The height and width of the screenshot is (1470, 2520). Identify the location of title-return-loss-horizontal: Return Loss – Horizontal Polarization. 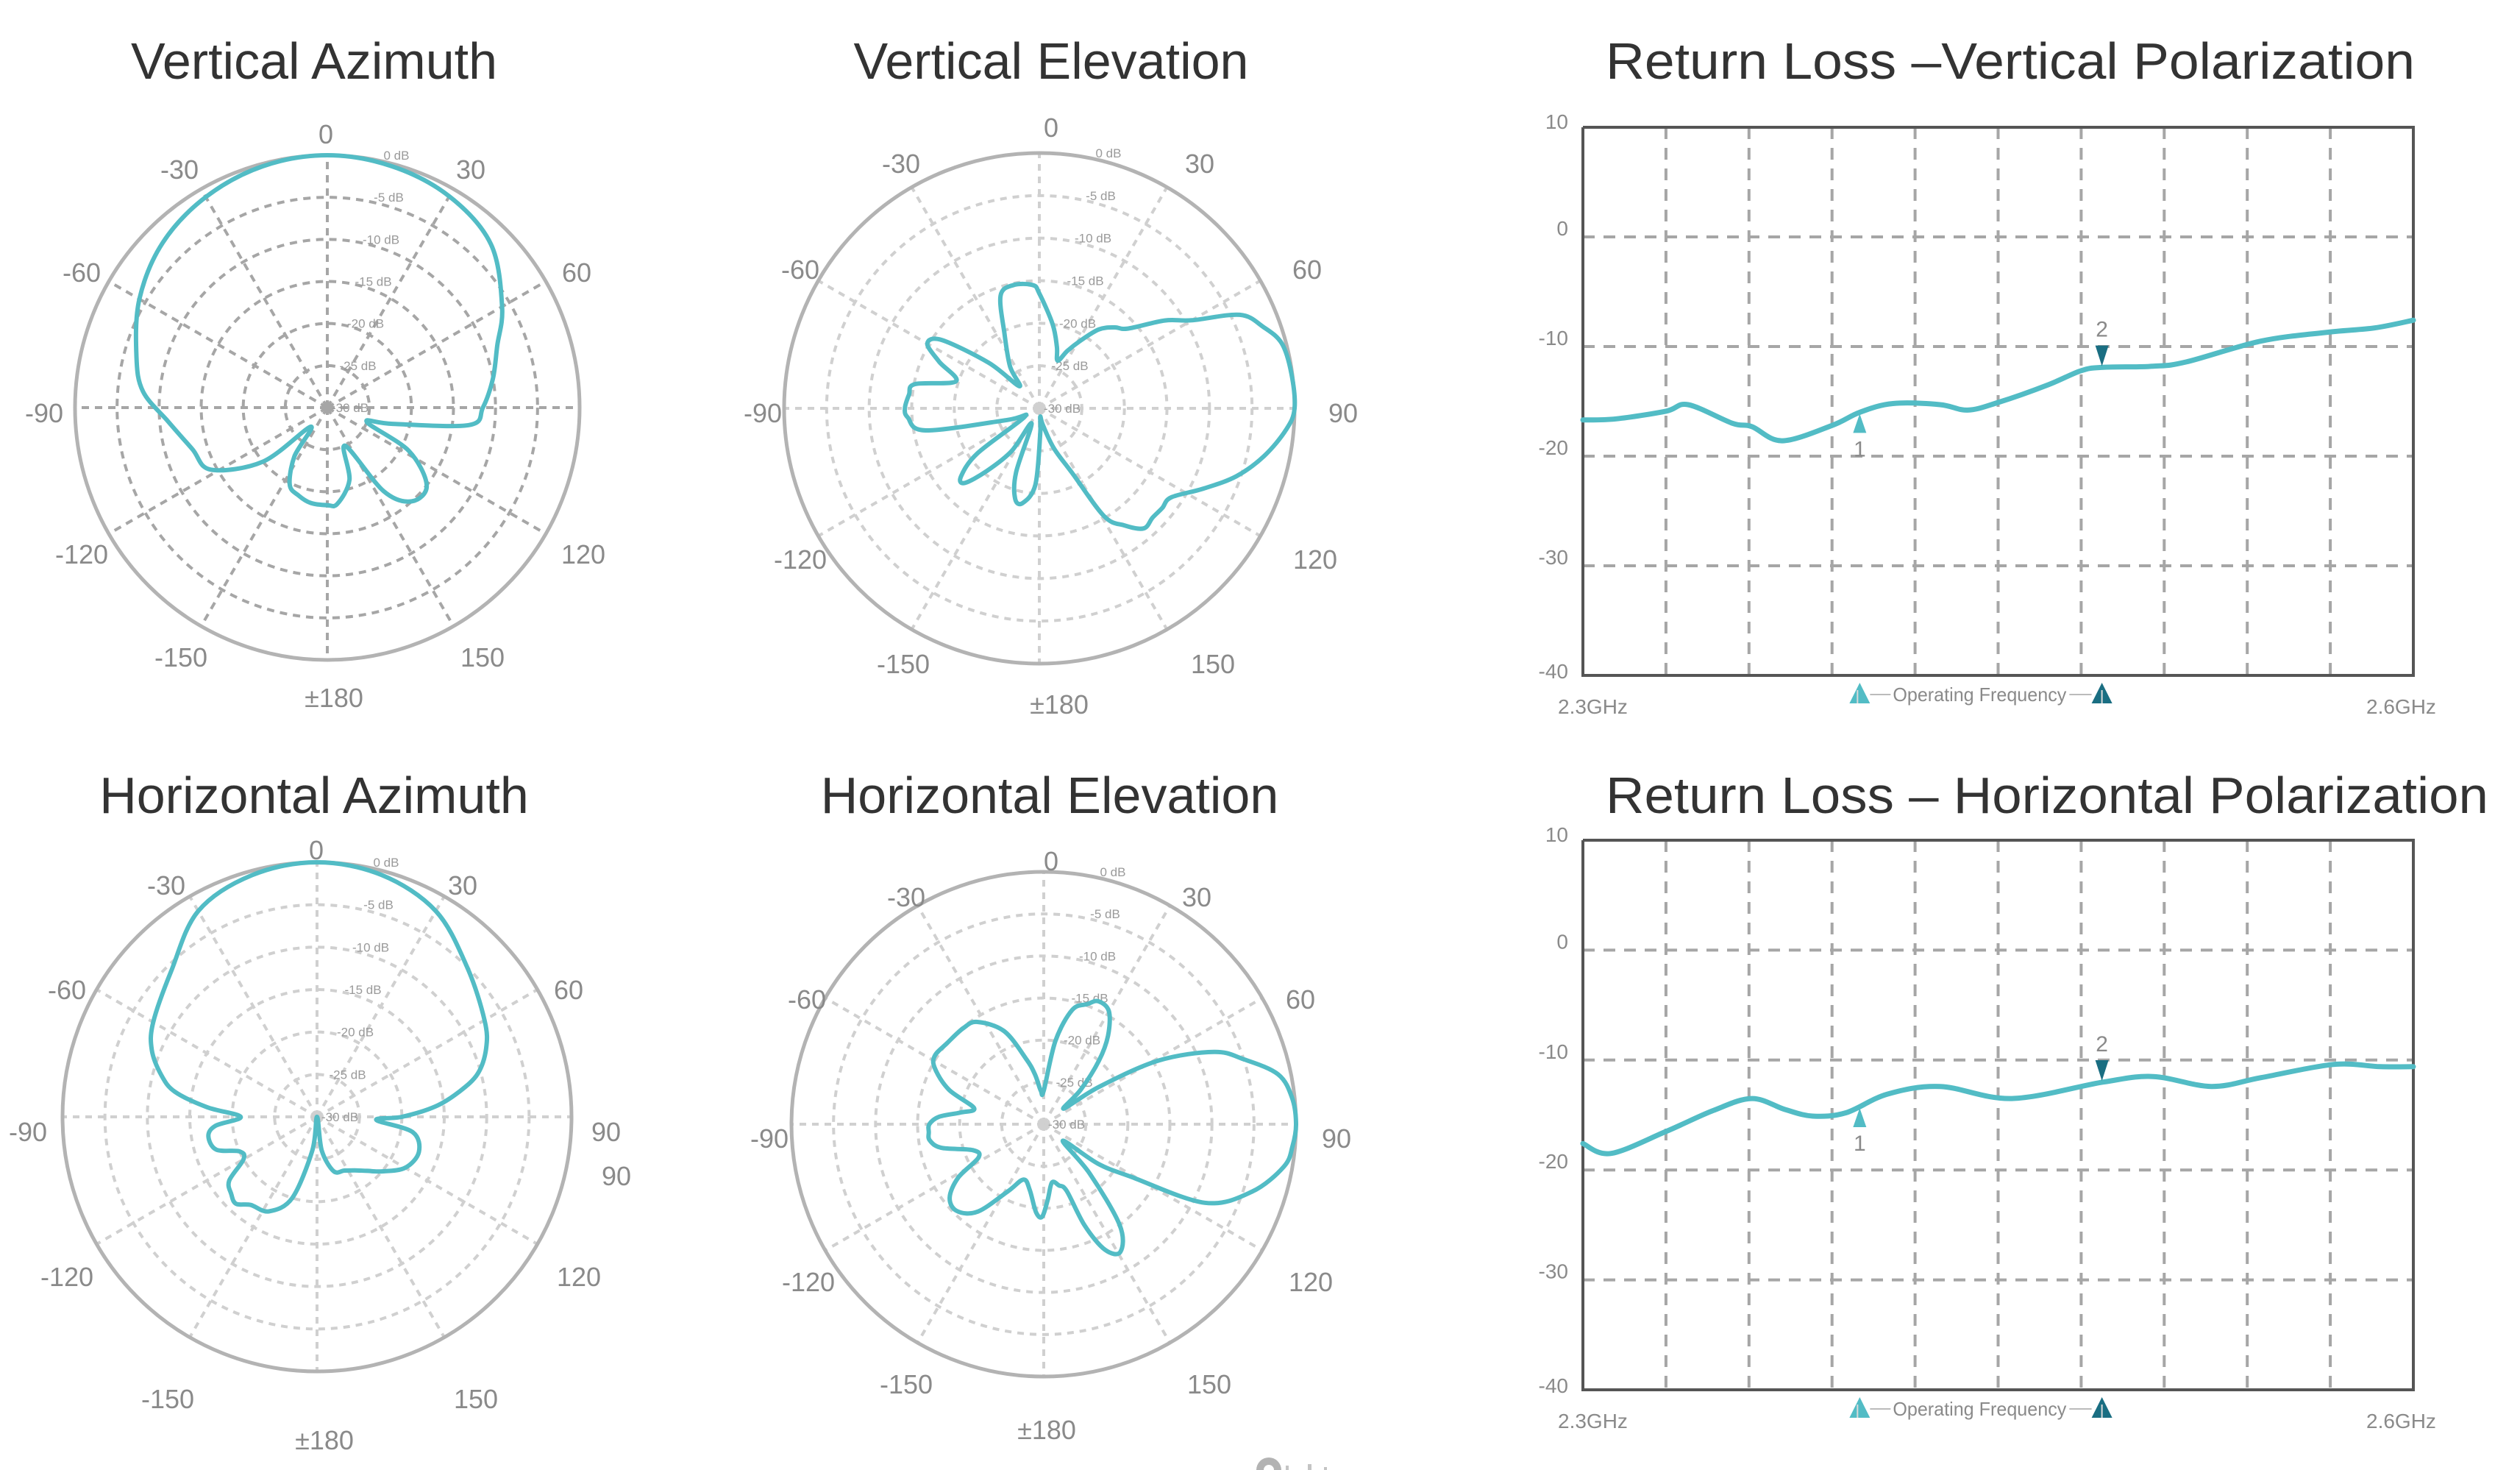
(2047, 796).